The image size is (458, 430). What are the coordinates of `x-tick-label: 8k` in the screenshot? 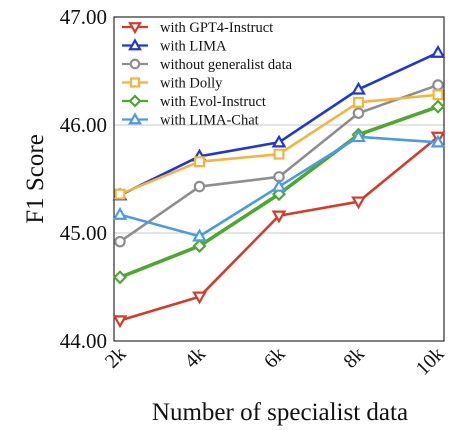 It's located at (354, 358).